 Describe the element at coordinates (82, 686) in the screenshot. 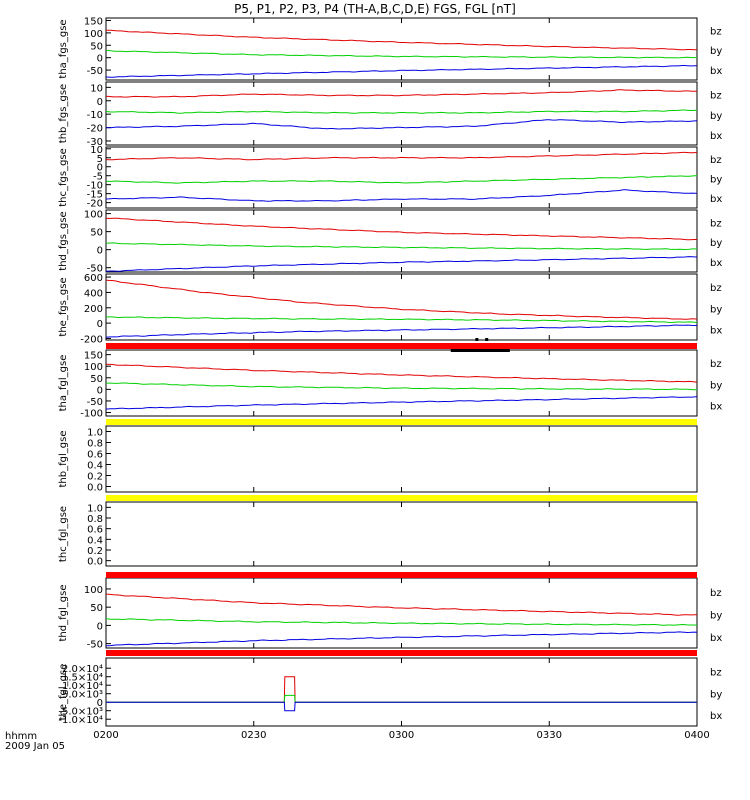

I see `y-tick-label: 1.0×10⁴` at that location.